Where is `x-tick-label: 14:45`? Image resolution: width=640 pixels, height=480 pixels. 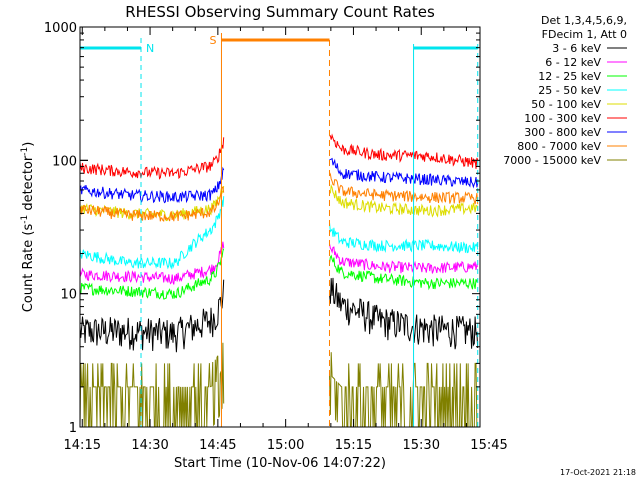 x-tick-label: 14:45 is located at coordinates (217, 445).